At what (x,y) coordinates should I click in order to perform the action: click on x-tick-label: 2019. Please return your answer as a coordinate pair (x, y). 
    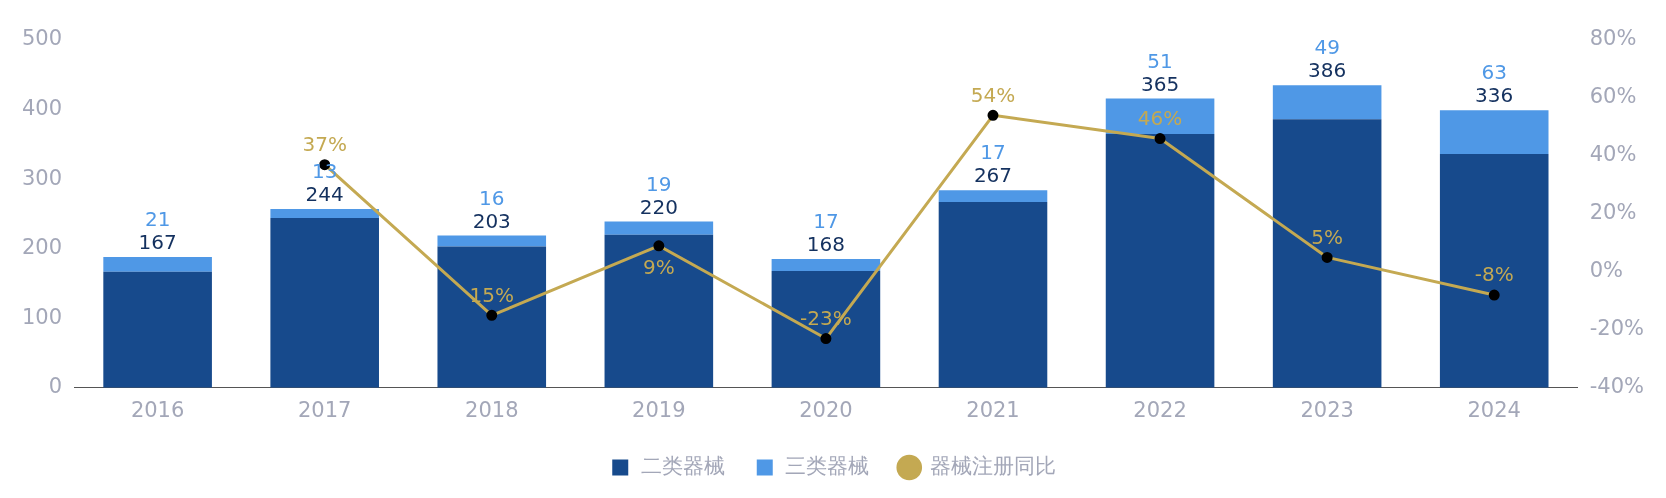
    Looking at the image, I should click on (659, 409).